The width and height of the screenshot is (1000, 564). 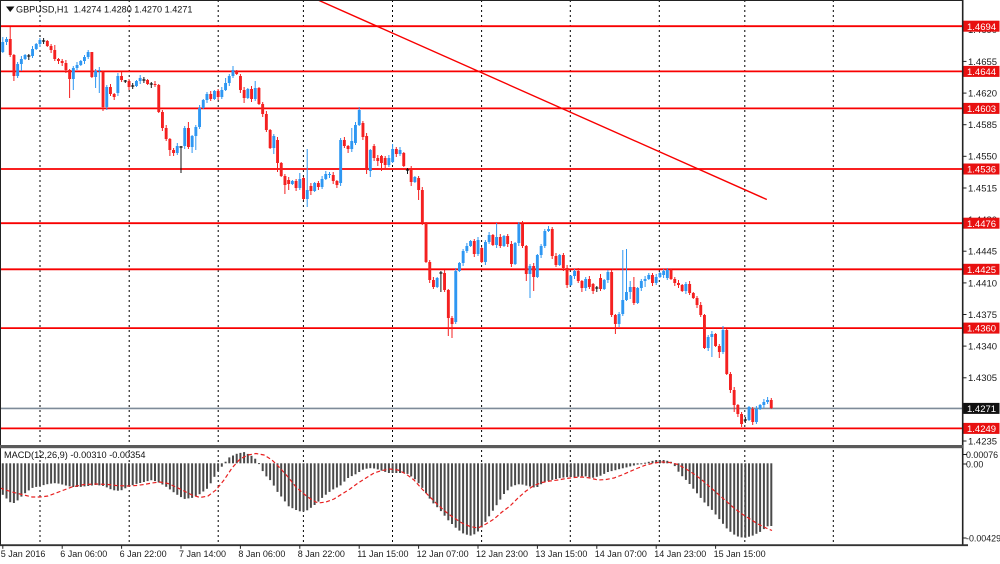 What do you see at coordinates (982, 94) in the screenshot?
I see `svg-text: 1.4620` at bounding box center [982, 94].